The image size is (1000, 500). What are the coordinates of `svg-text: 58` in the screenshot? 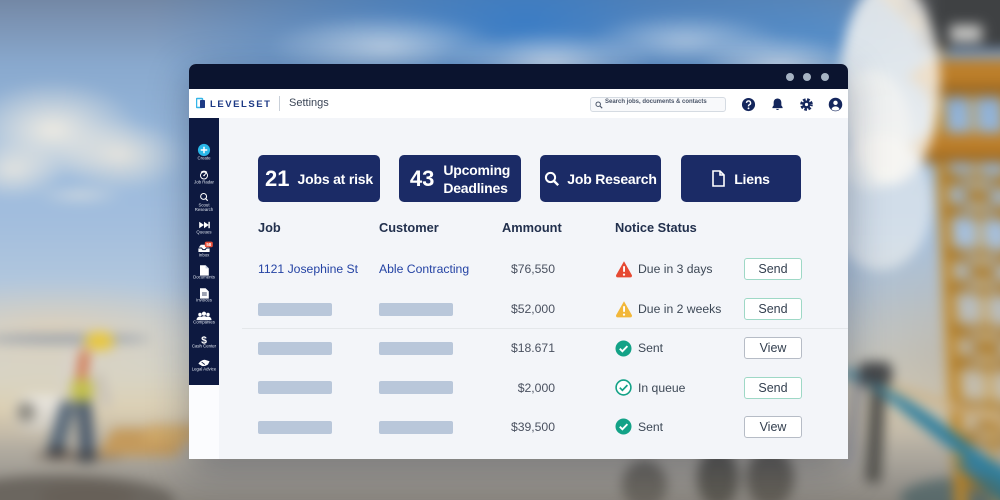 It's located at (208, 243).